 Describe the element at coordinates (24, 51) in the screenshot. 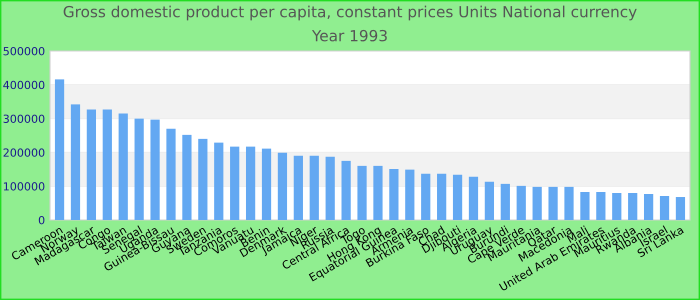

I see `y-tick-label: 500000` at that location.